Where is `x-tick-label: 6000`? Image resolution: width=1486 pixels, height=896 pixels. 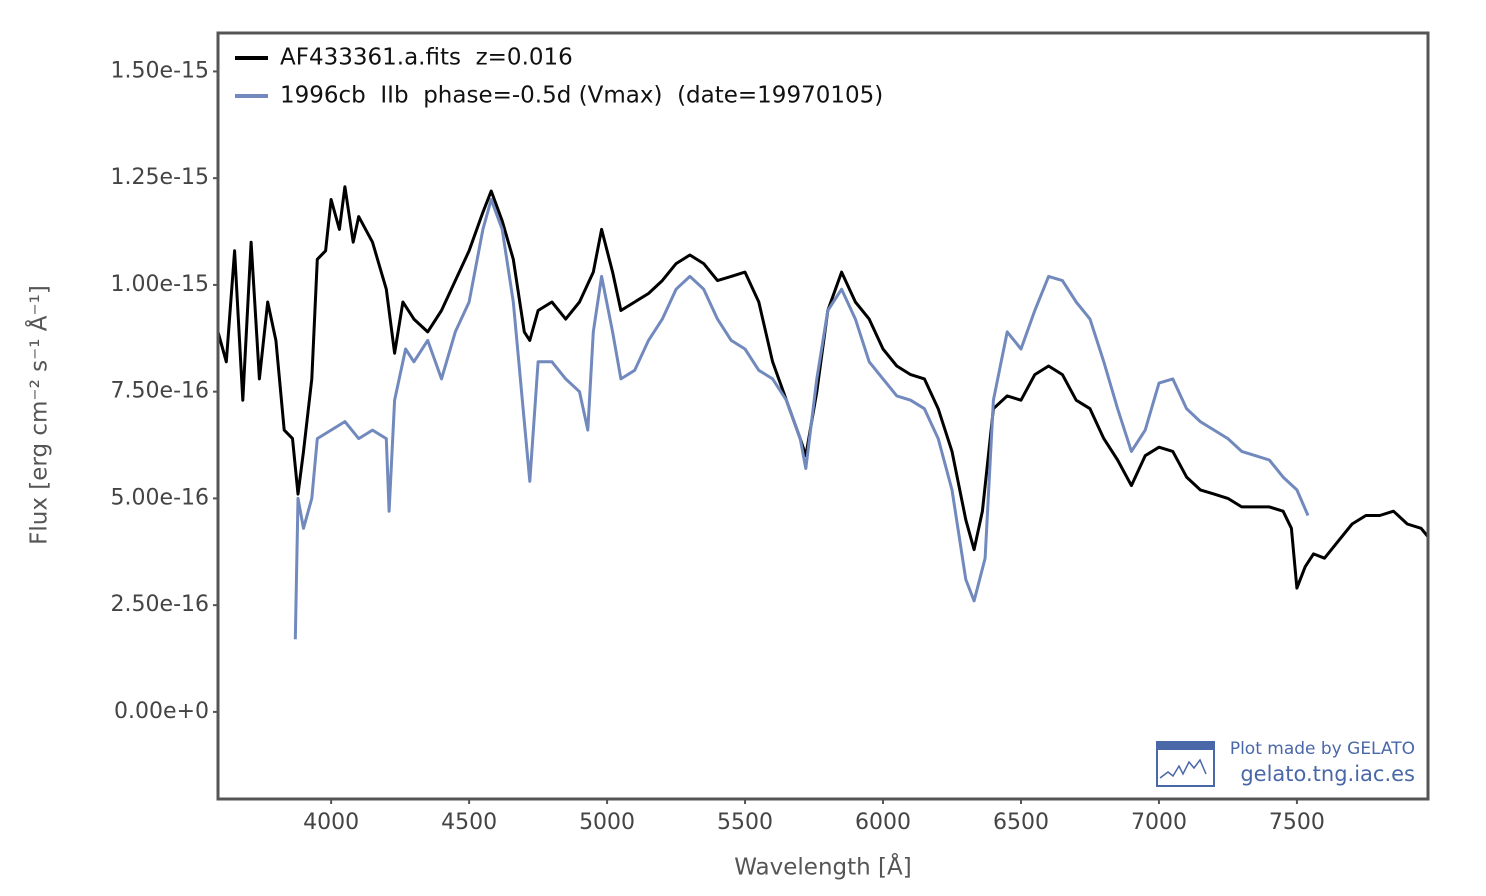
x-tick-label: 6000 is located at coordinates (883, 822).